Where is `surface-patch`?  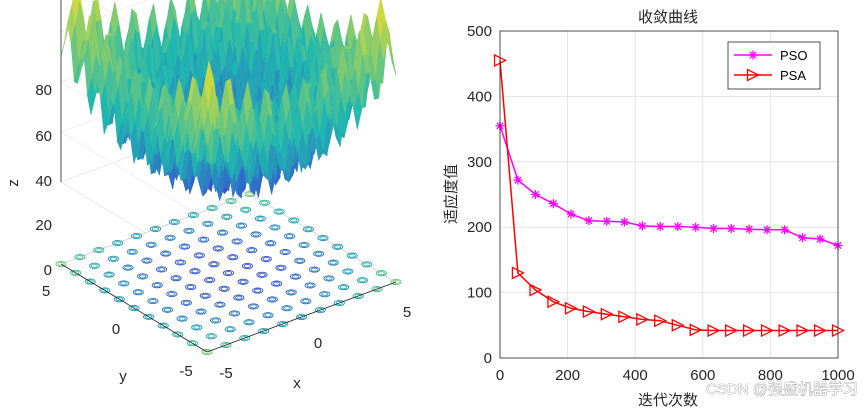
surface-patch is located at coordinates (207, 127).